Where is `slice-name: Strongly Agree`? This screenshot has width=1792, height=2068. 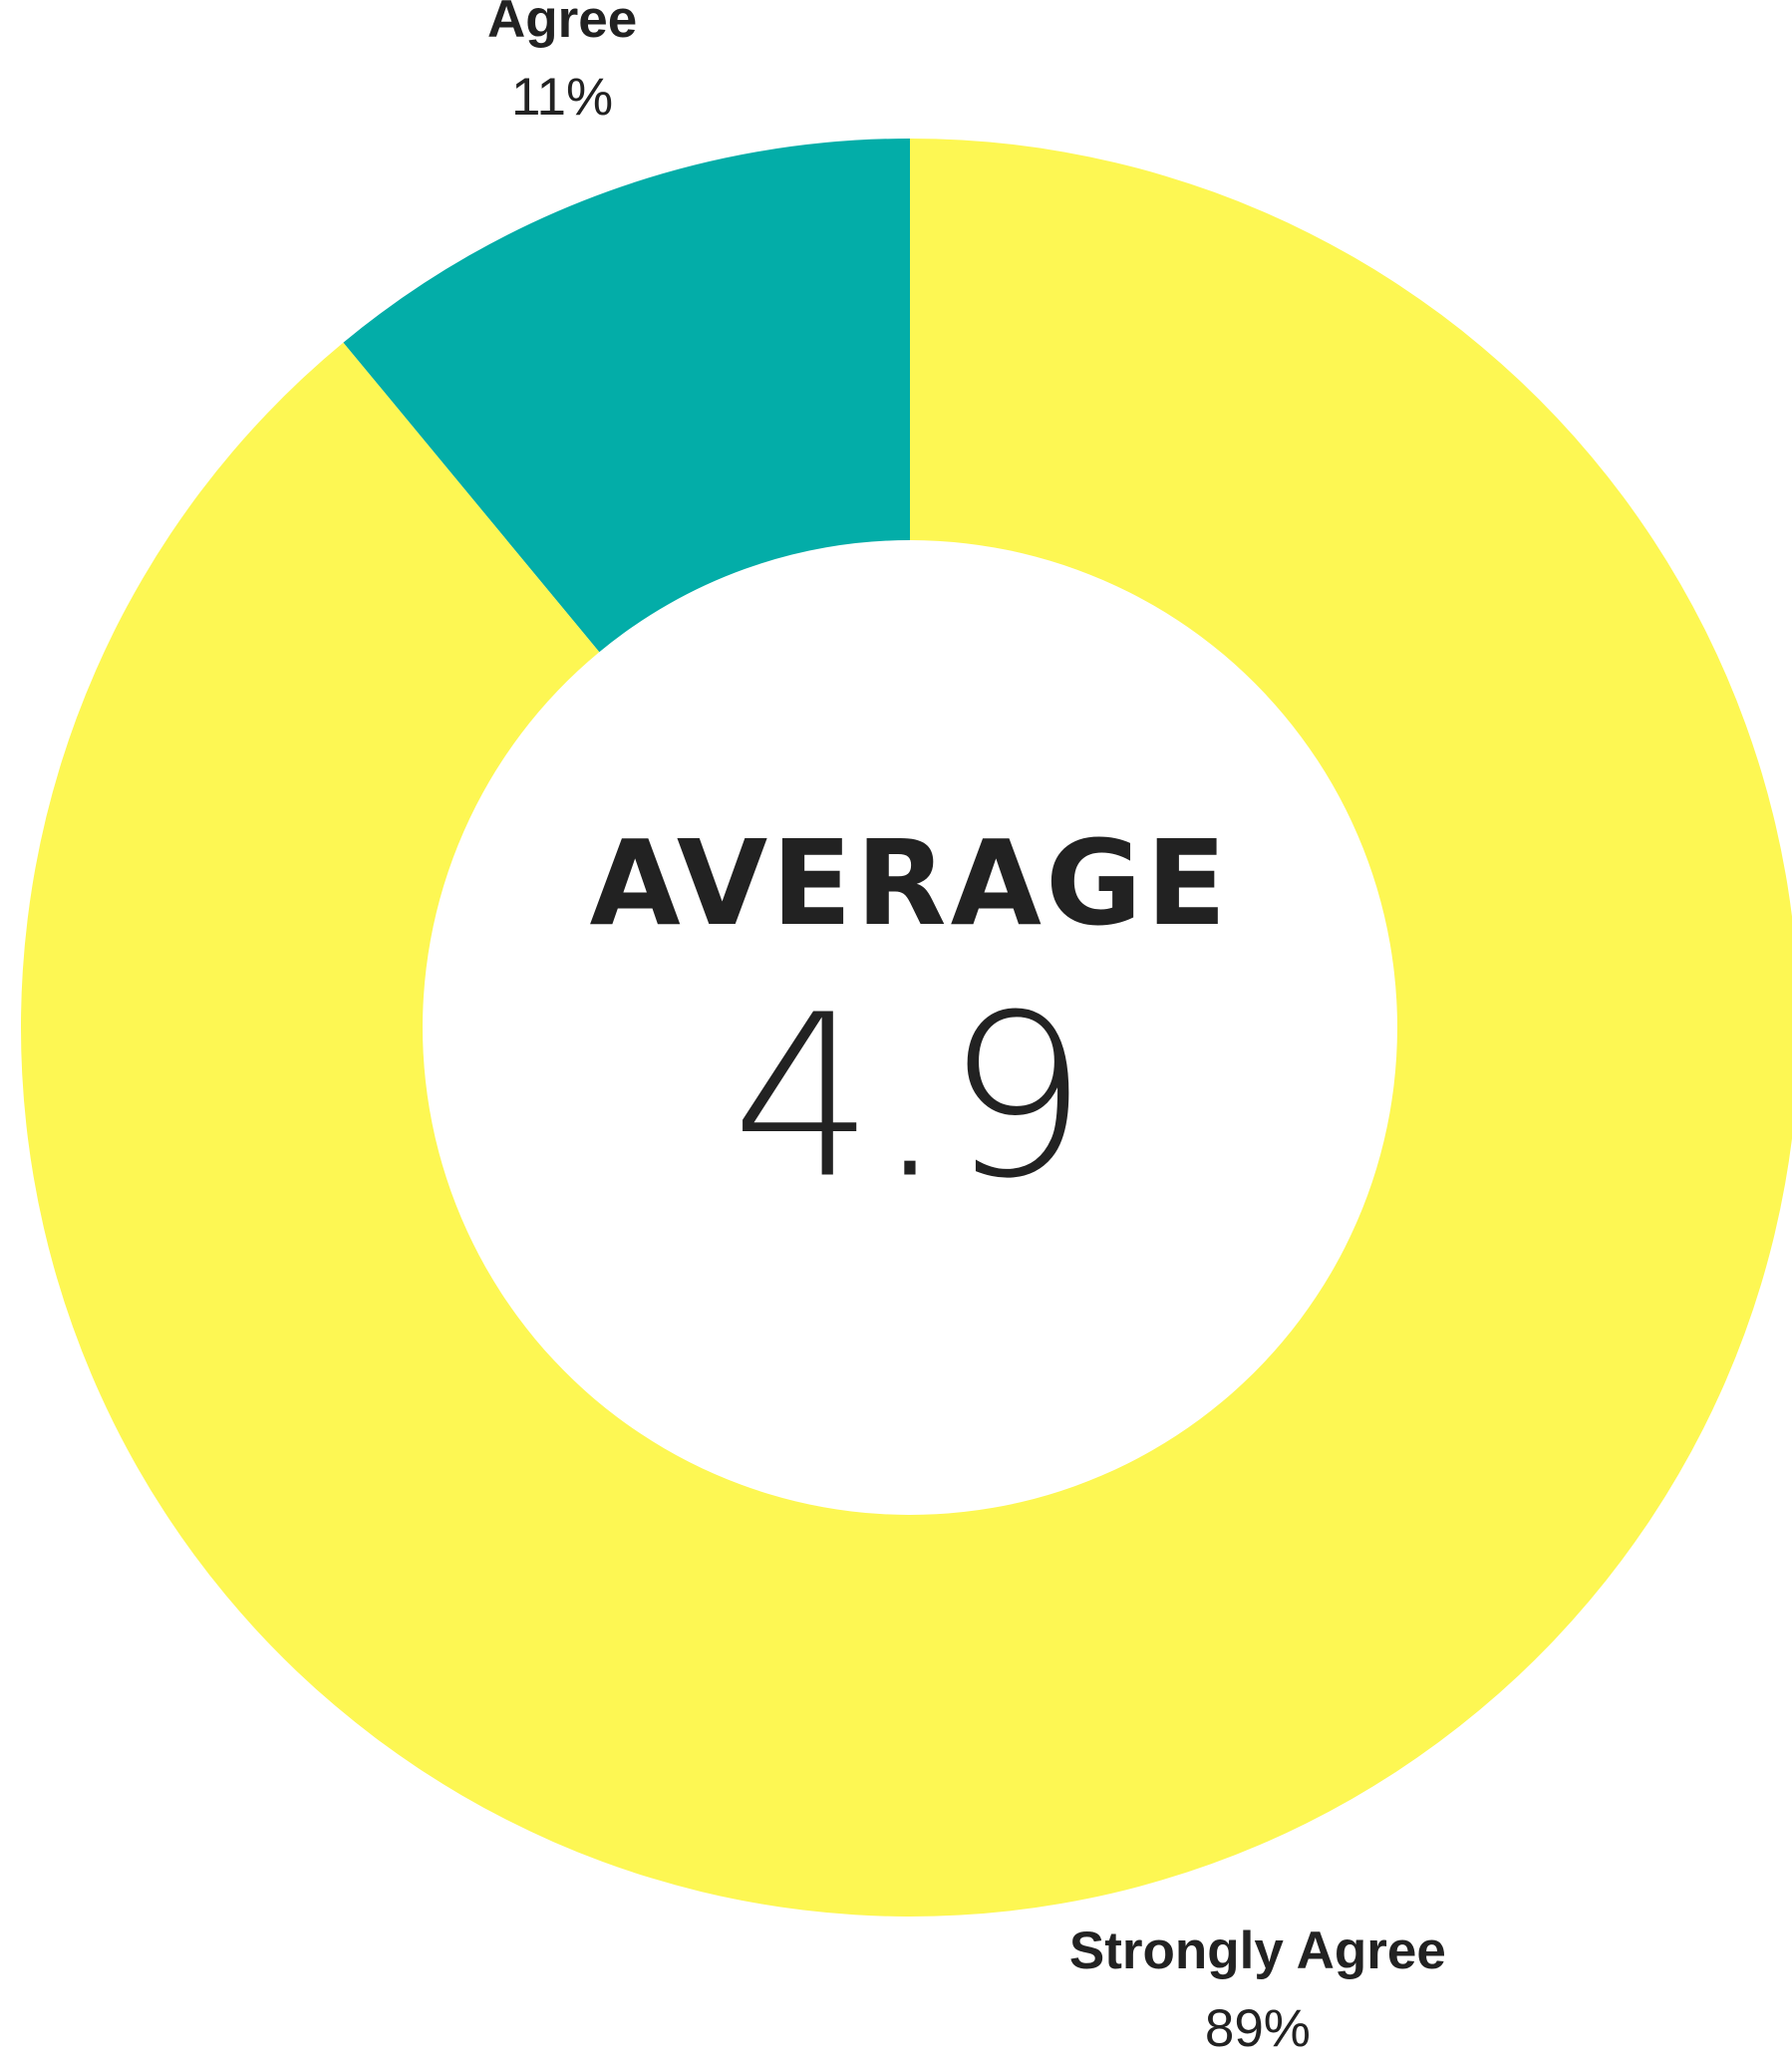 slice-name: Strongly Agree is located at coordinates (1257, 1950).